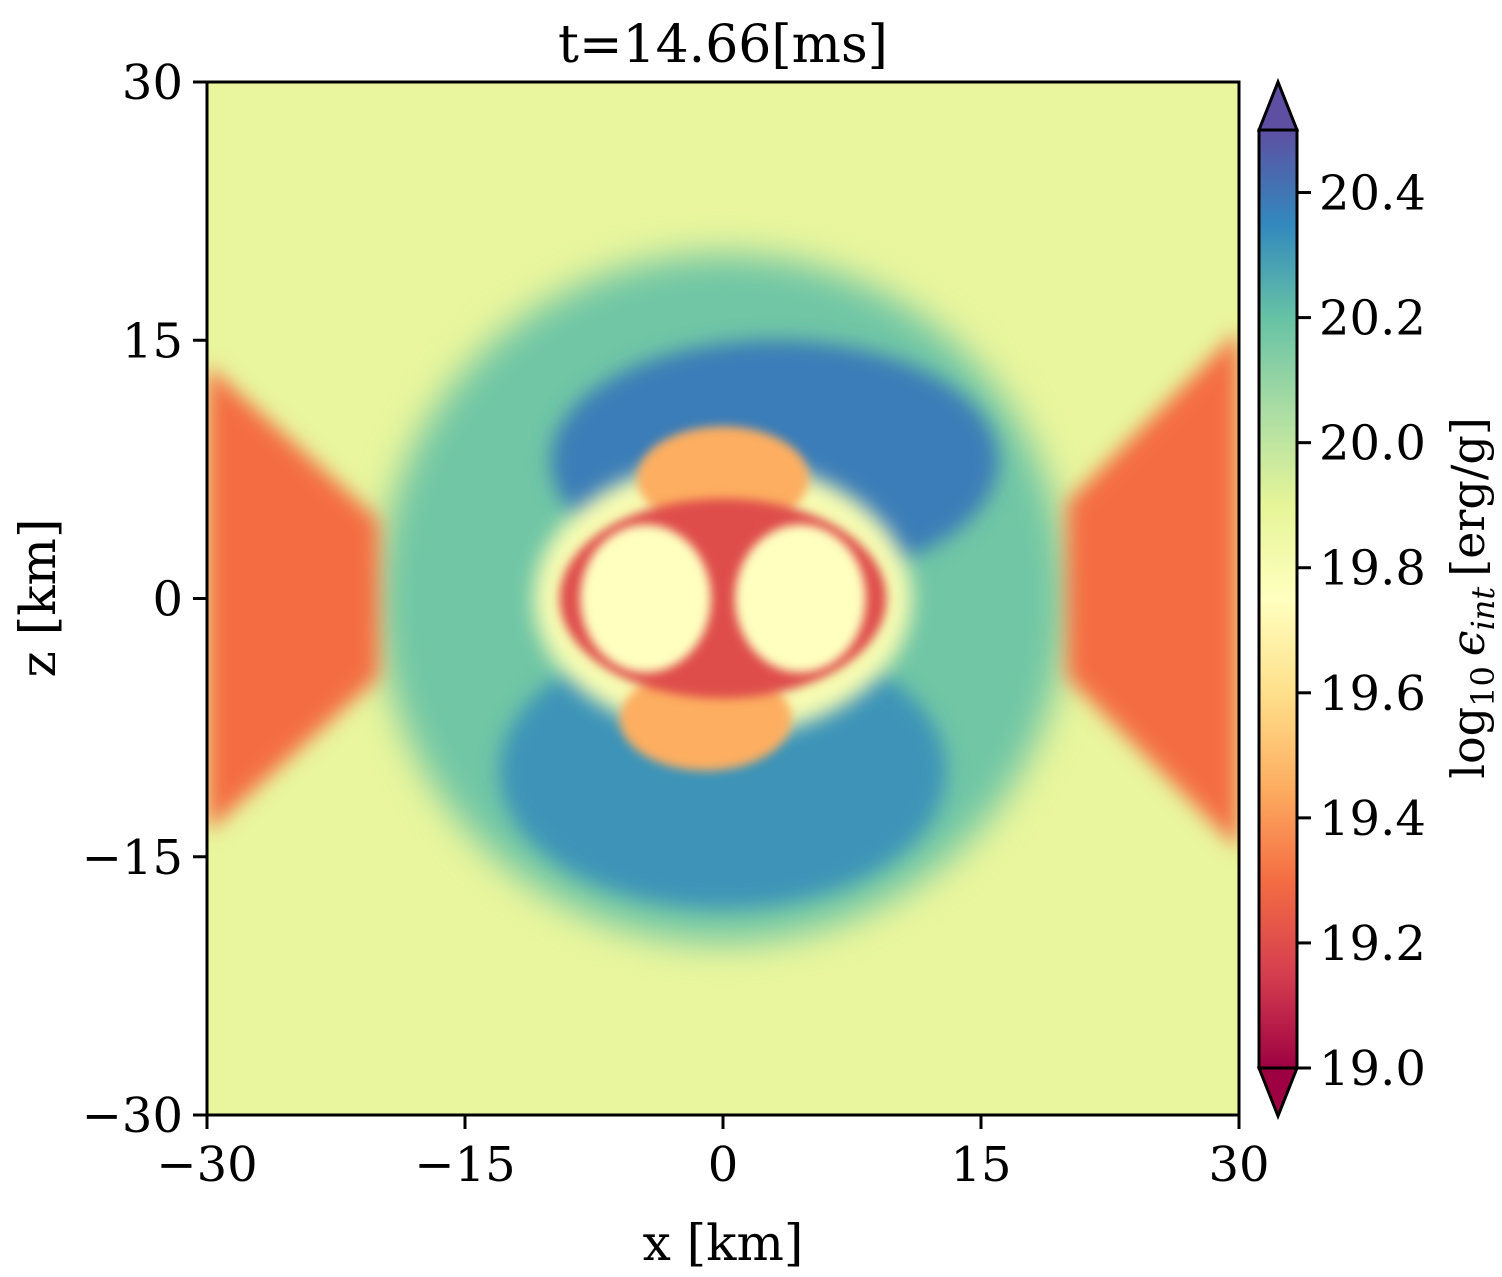 This screenshot has width=1502, height=1277. I want to click on y-tick-label: 15, so click(152, 341).